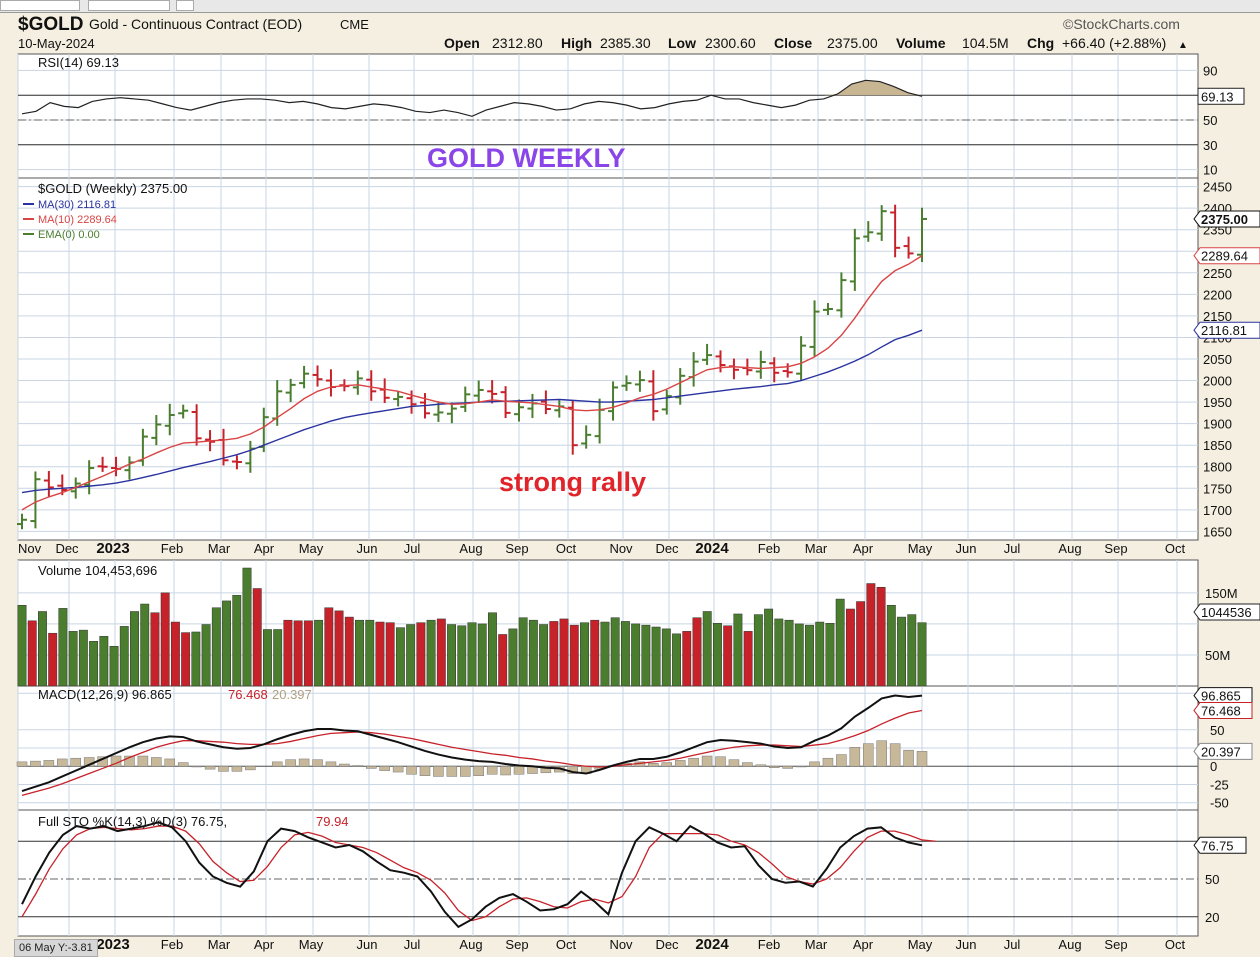  Describe the element at coordinates (517, 43) in the screenshot. I see `open-value: 2312.80` at that location.